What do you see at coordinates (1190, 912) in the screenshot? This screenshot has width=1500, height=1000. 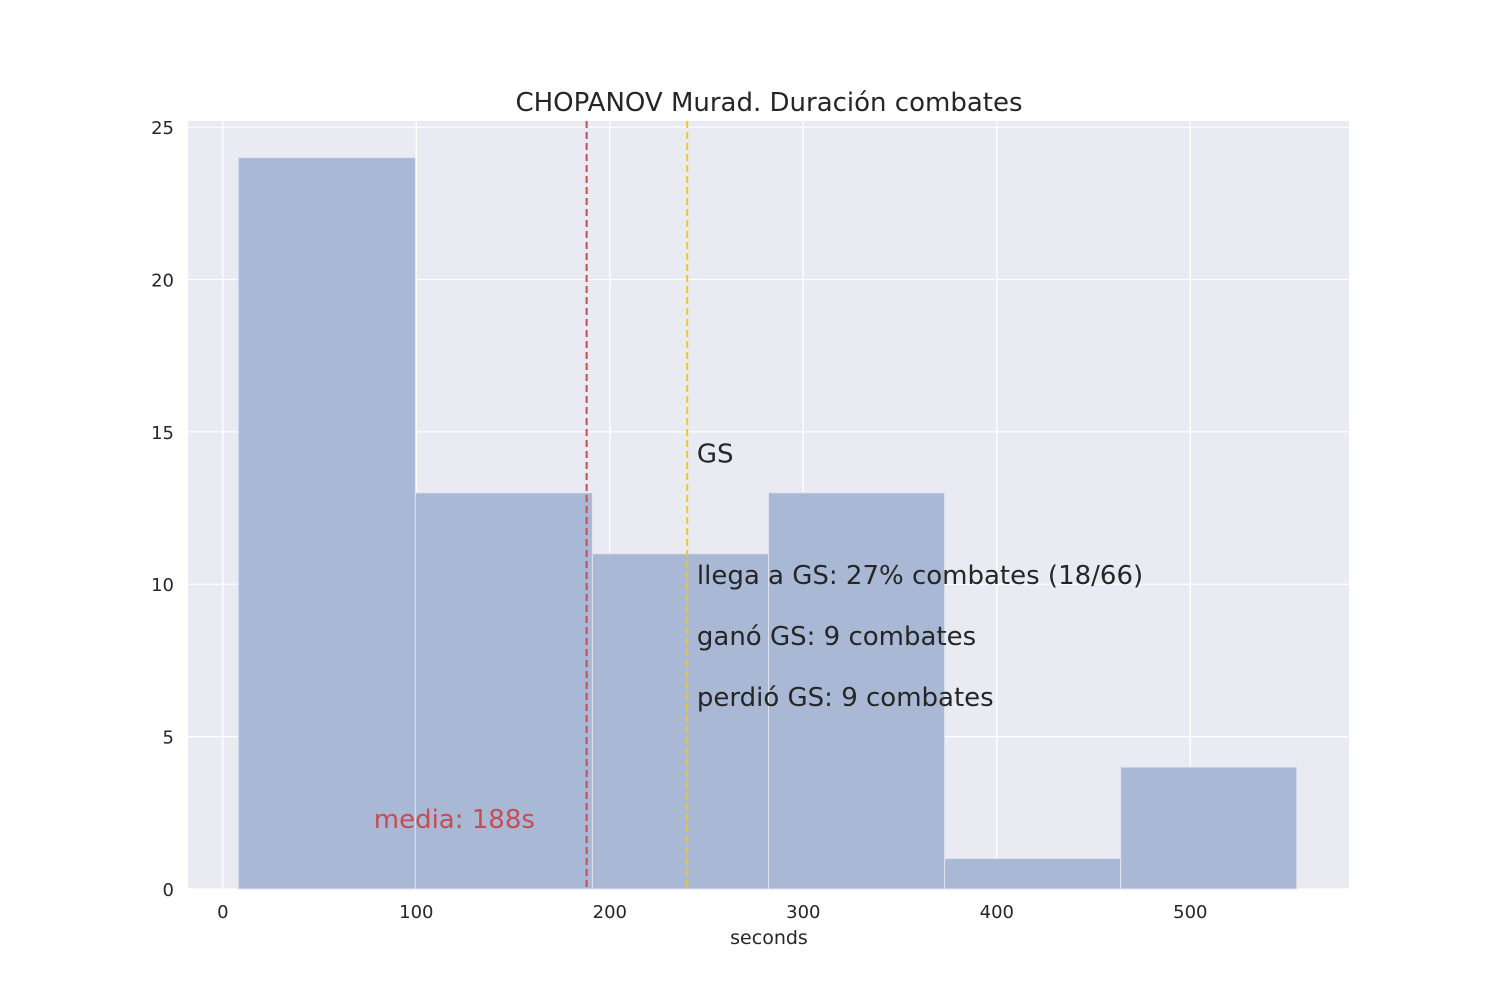 I see `x-tick-label: 500` at bounding box center [1190, 912].